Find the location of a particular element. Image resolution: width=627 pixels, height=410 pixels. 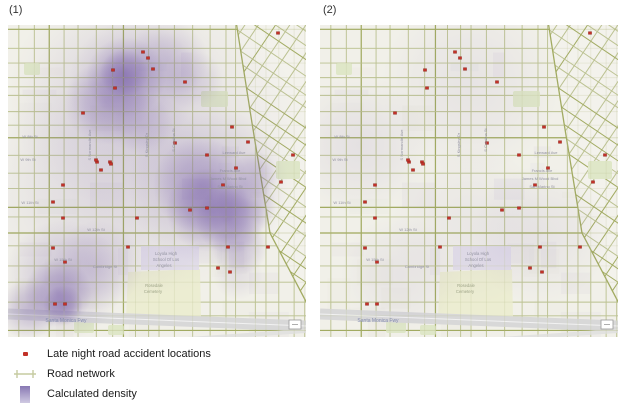

legend-item-accidents: Late night road accident locations is located at coordinates (110, 354).